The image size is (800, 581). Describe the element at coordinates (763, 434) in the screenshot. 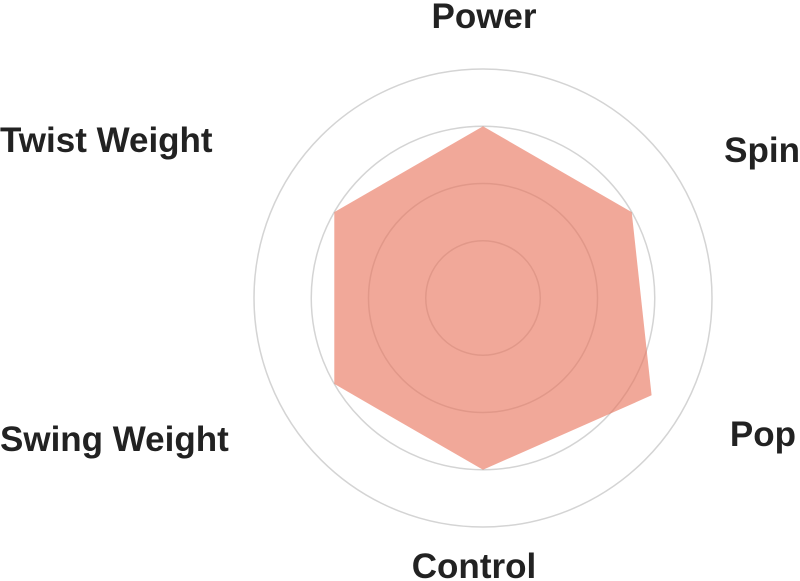

I see `axis-label-pop: Pop` at that location.